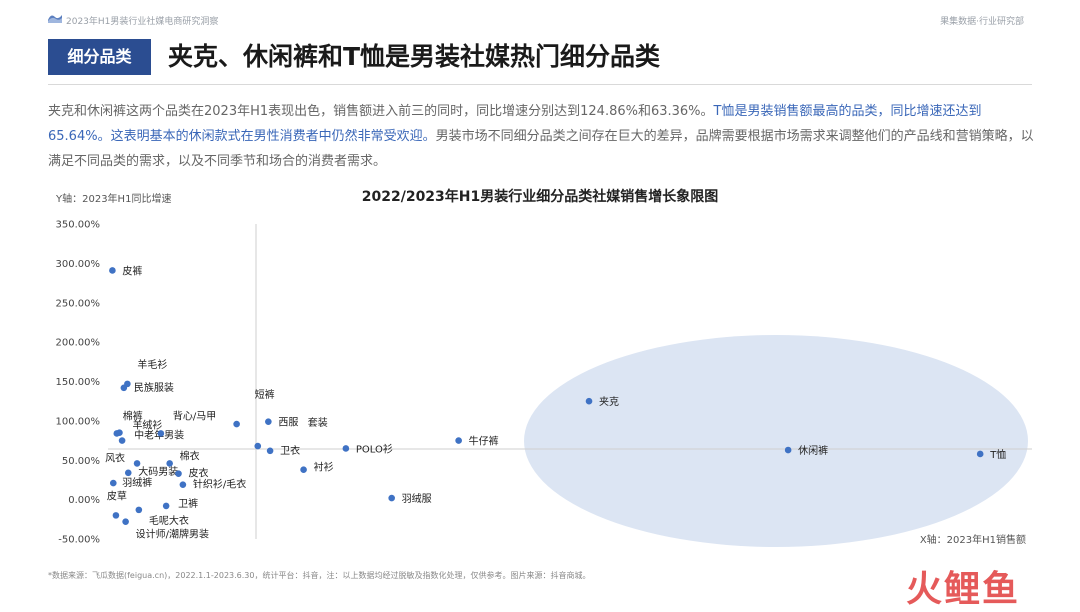 This screenshot has width=1080, height=612. What do you see at coordinates (114, 199) in the screenshot?
I see `y-axis-label: Y轴：2023年H1同比增速` at bounding box center [114, 199].